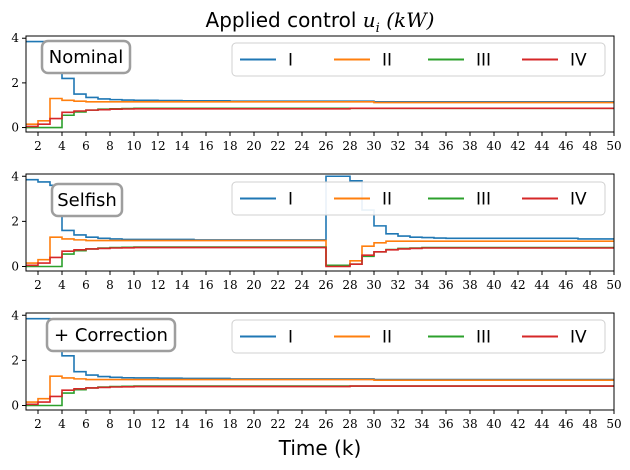 The image size is (630, 470). What do you see at coordinates (349, 146) in the screenshot?
I see `x-tick-label: 28` at bounding box center [349, 146].